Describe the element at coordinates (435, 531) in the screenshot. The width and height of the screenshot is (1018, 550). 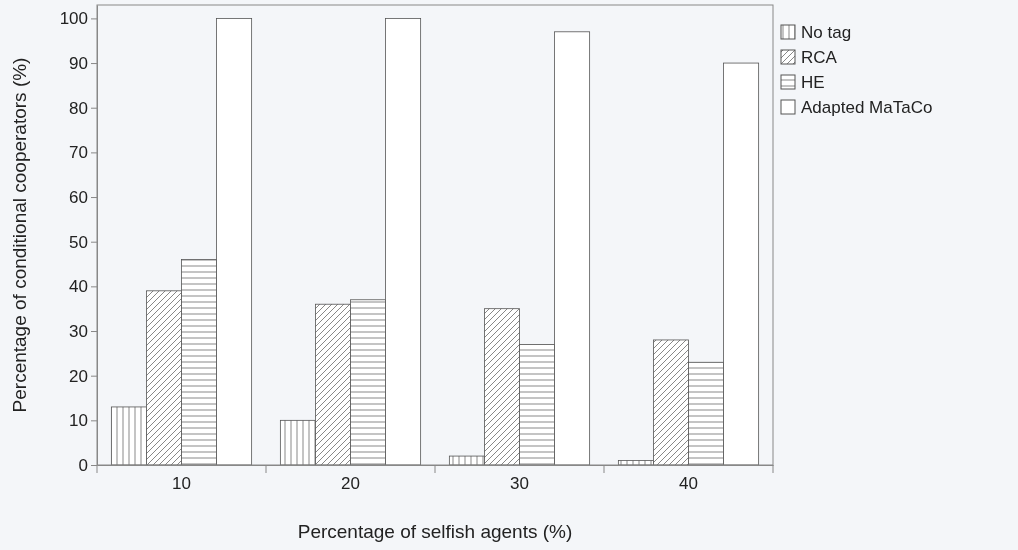
I see `x-axis-title: Percentage of selfish agents (%)` at that location.